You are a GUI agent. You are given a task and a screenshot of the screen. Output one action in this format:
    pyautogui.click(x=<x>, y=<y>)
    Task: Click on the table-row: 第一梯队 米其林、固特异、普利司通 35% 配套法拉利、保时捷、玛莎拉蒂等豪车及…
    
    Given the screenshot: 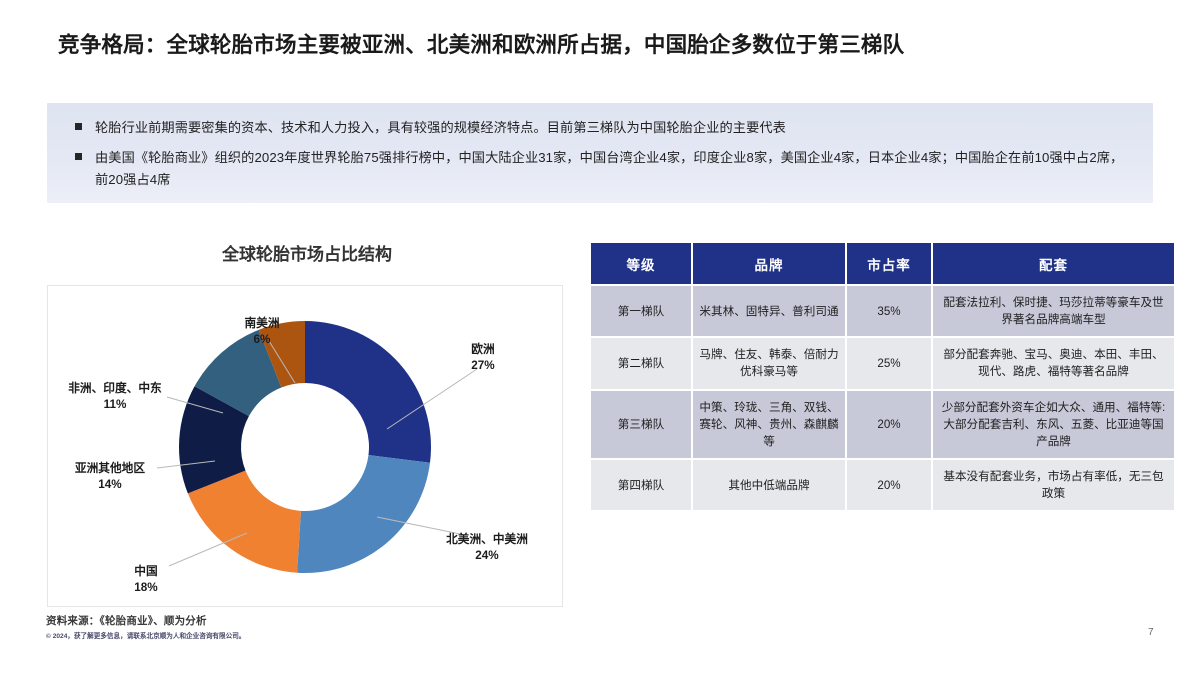 What is the action you would take?
    pyautogui.click(x=882, y=311)
    